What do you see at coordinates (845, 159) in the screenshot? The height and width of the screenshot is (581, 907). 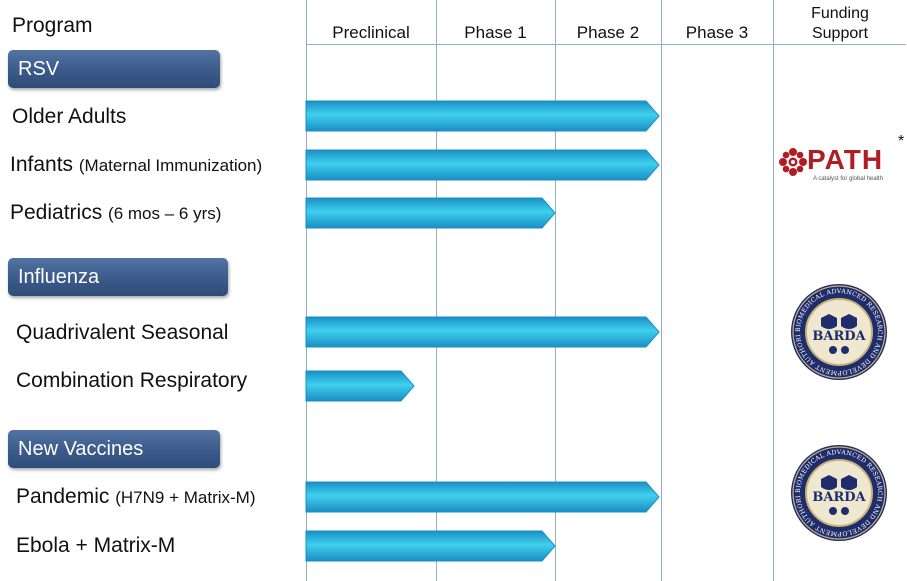 I see `path-wordmark: PATH` at bounding box center [845, 159].